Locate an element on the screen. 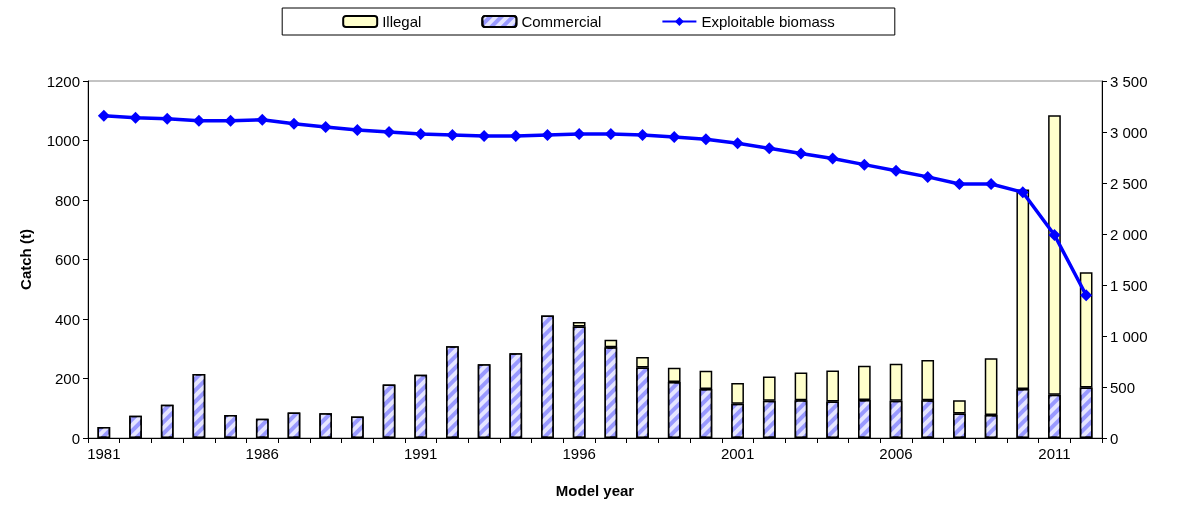 This screenshot has width=1177, height=518. y-tick-label: 600 is located at coordinates (67, 259).